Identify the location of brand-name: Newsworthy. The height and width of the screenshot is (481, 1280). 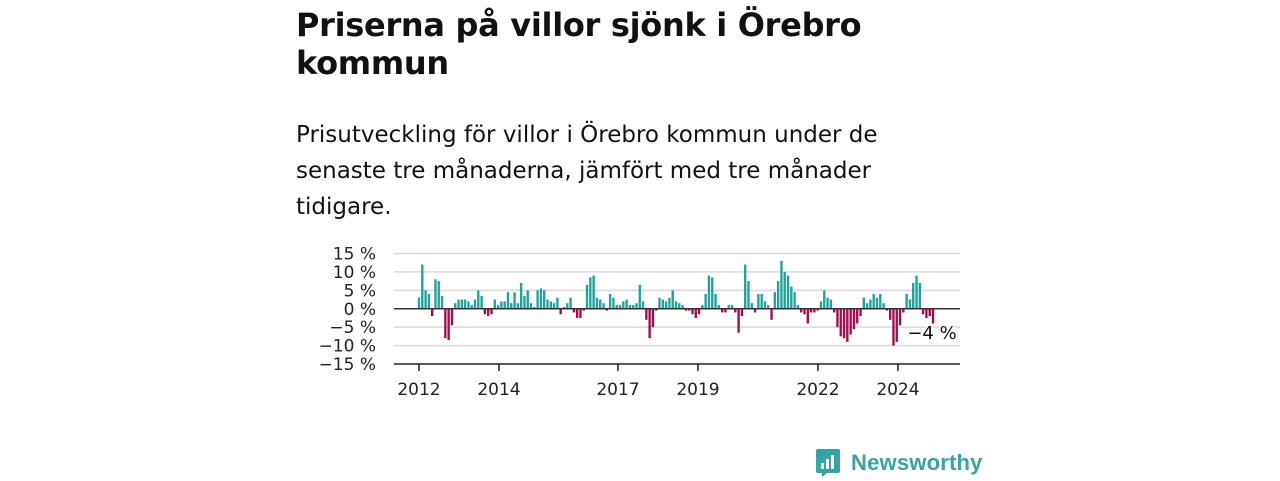
(917, 462).